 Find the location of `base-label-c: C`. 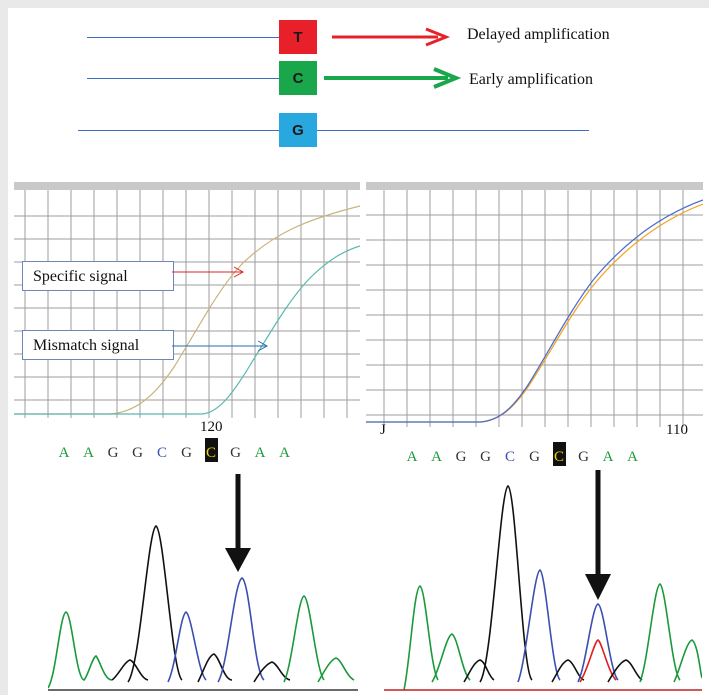

base-label-c: C is located at coordinates (298, 78).